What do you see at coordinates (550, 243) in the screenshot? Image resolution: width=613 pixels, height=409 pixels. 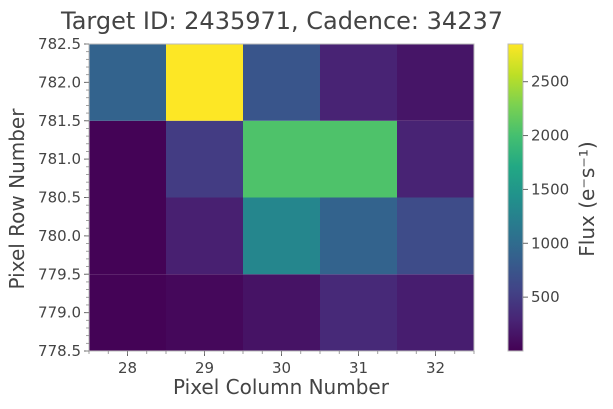 I see `colorbar-tick-label: 1000` at bounding box center [550, 243].